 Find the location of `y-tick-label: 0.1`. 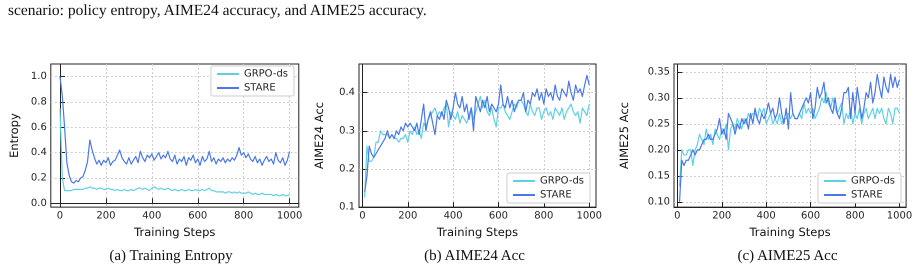

y-tick-label: 0.1 is located at coordinates (347, 207).